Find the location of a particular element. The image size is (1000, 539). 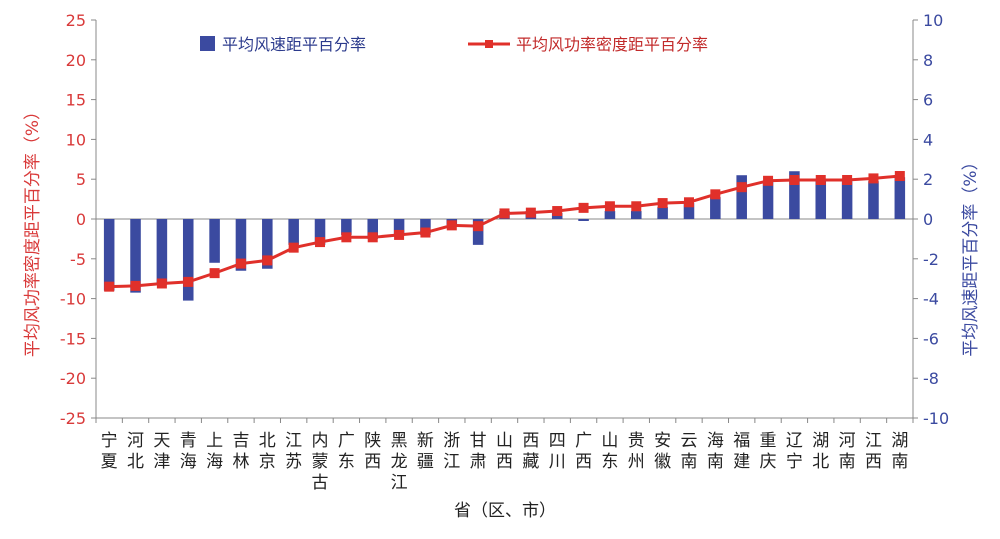

left-tick-label: 20 is located at coordinates (76, 60).